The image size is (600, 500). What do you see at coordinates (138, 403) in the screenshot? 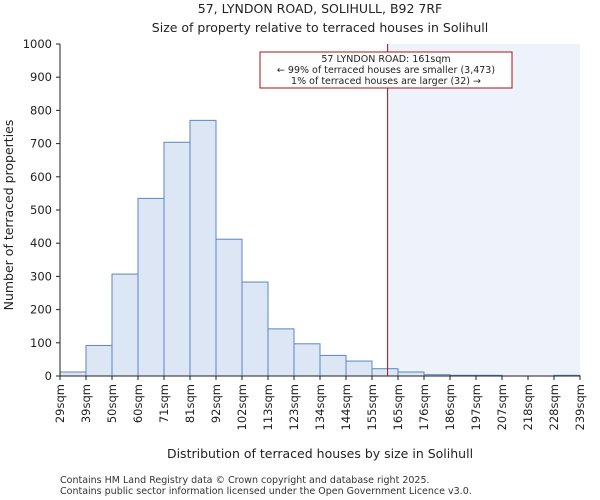
I see `x-tick-label: 60sqm` at bounding box center [138, 403].